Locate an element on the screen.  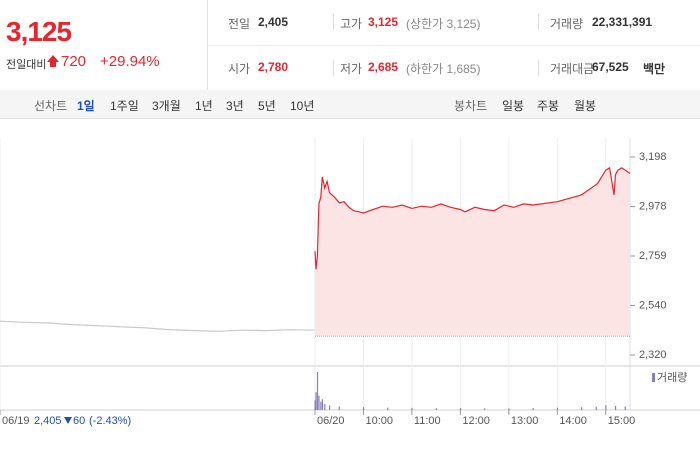
stat-note: (상한가 3,125) is located at coordinates (443, 24).